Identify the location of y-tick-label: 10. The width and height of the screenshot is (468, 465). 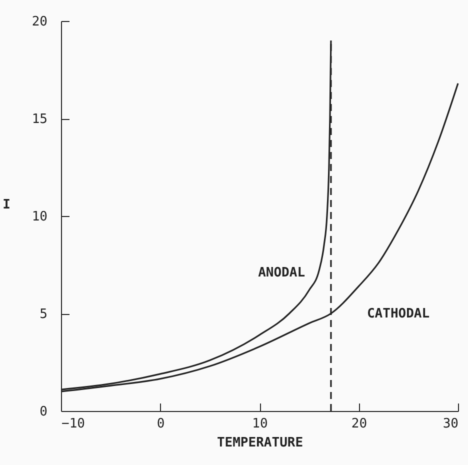
(40, 217).